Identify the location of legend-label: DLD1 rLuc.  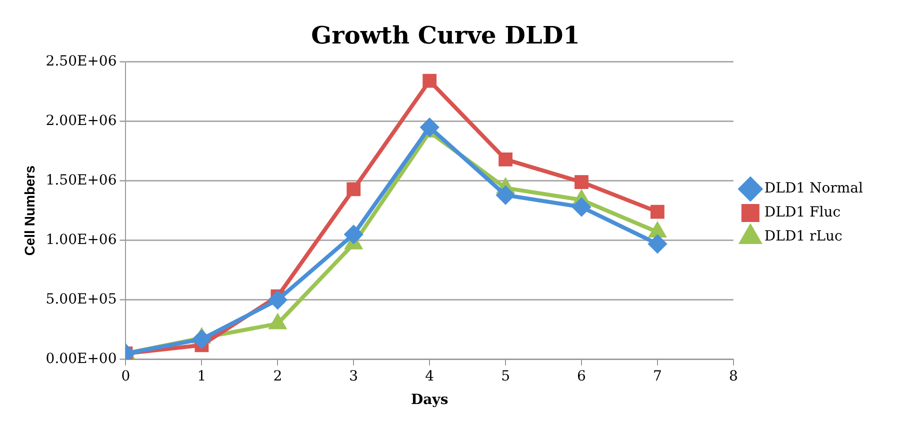
(803, 236).